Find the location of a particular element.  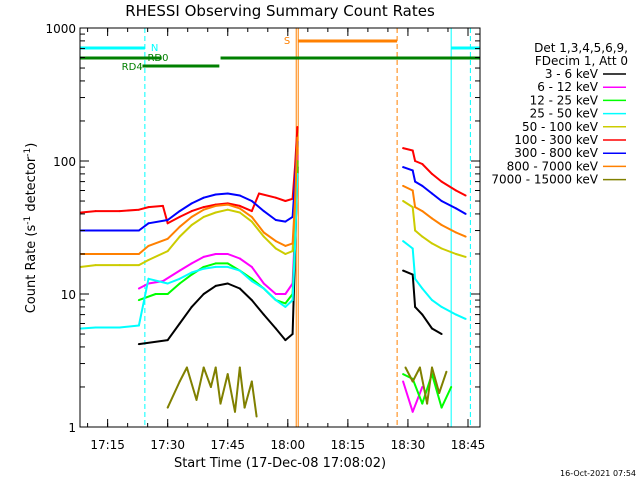

legend-label: 7000 - 15000 keV is located at coordinates (544, 180).